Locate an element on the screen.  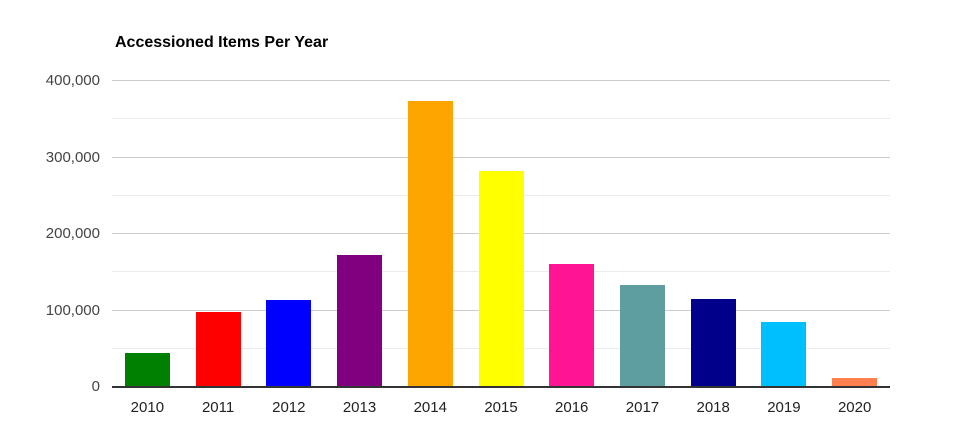
y-tick-label-100000: 100,000 is located at coordinates (72, 310).